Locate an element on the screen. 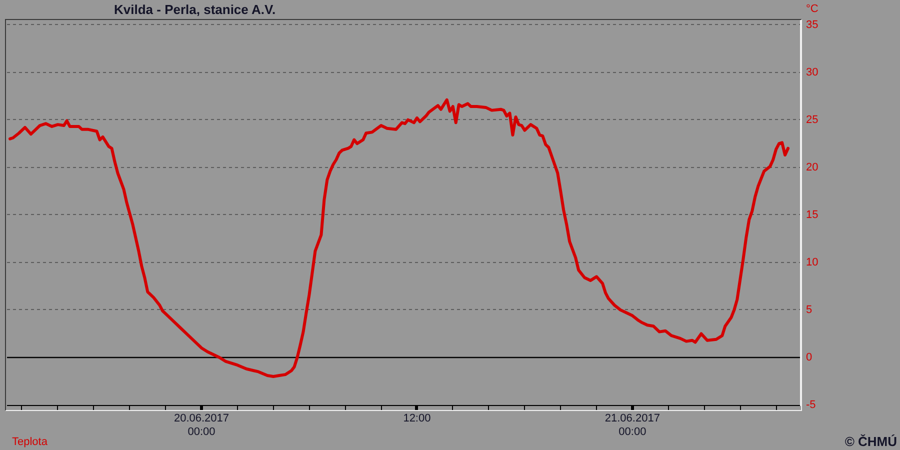  y-tick-label: 35 is located at coordinates (812, 24).